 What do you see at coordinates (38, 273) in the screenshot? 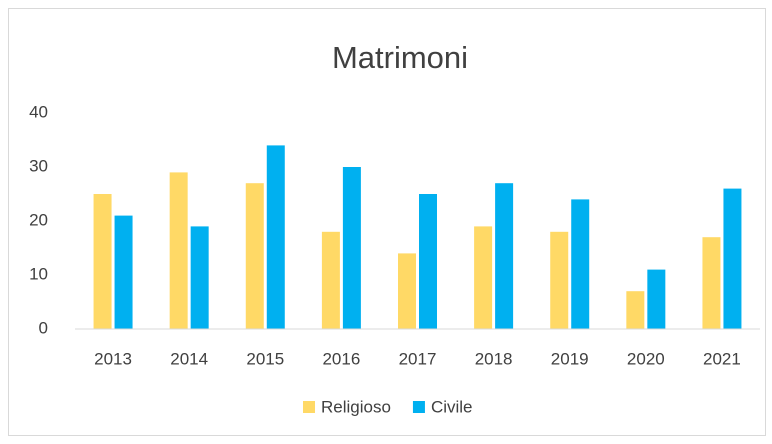
I see `y-tick-label: 10` at bounding box center [38, 273].